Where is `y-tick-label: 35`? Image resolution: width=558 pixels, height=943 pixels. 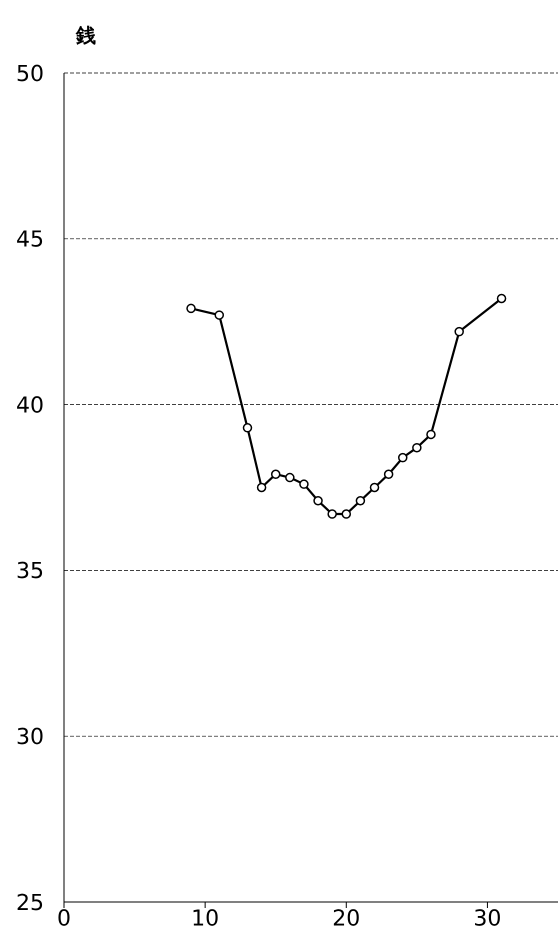 y-tick-label: 35 is located at coordinates (30, 571).